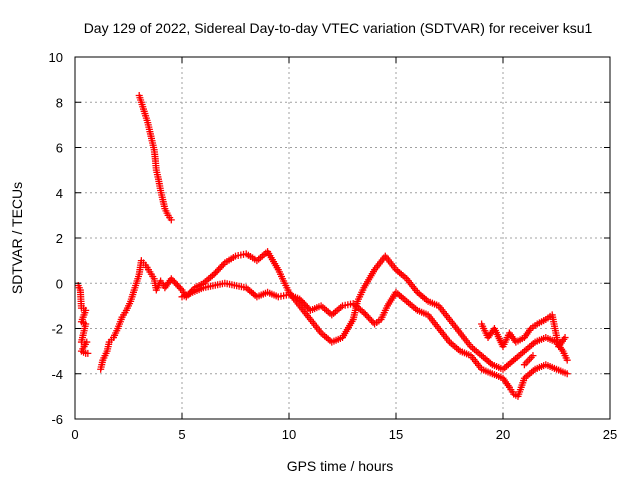  I want to click on x-tick-label: 20, so click(503, 434).